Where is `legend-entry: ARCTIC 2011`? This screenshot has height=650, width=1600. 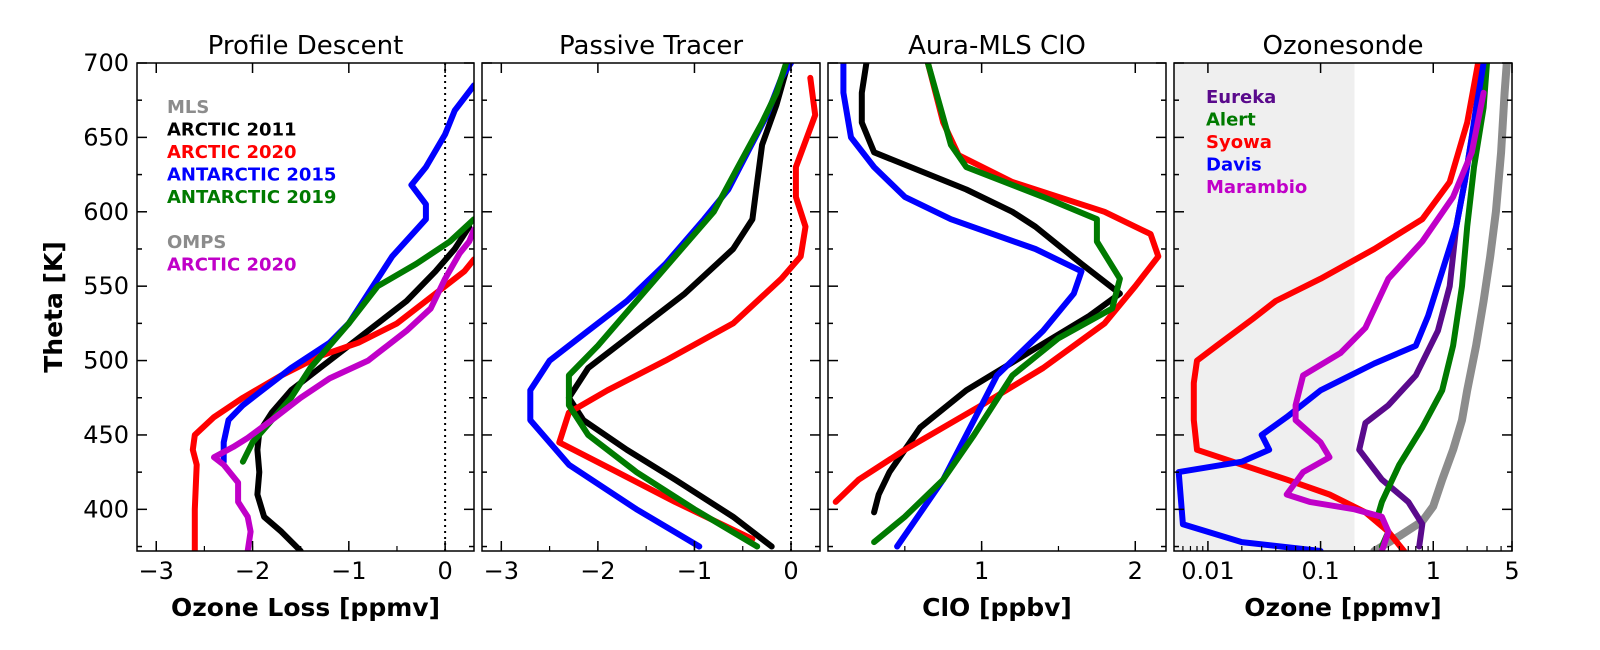
legend-entry: ARCTIC 2011 is located at coordinates (232, 130).